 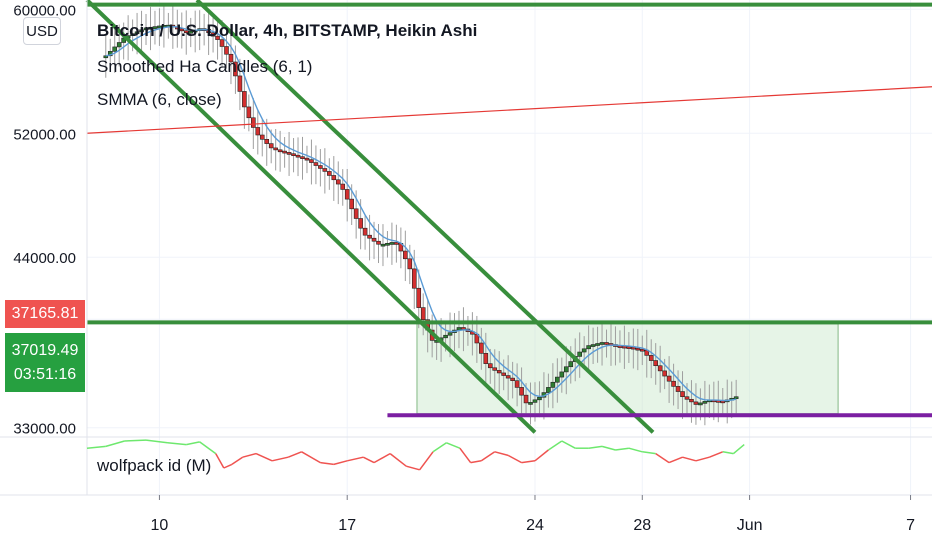 What do you see at coordinates (910, 525) in the screenshot?
I see `x-tick-label: 7` at bounding box center [910, 525].